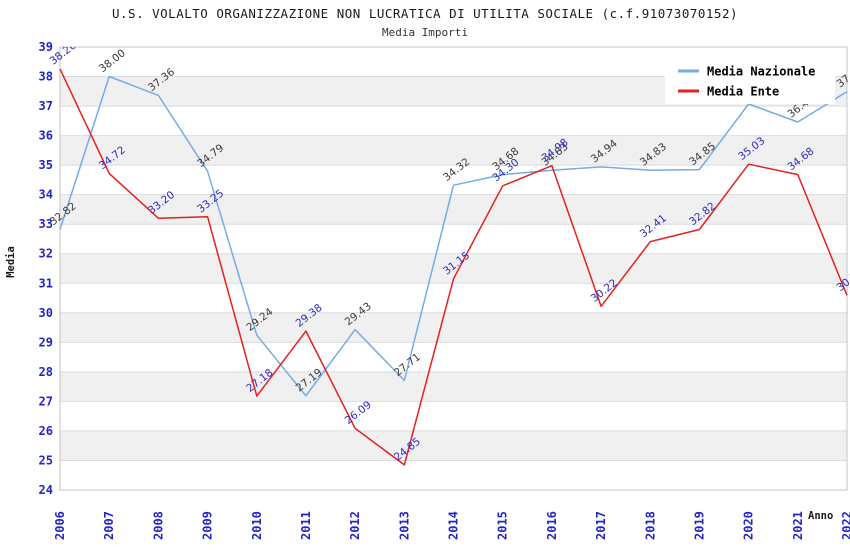 The image size is (850, 550). I want to click on x-tick-label: 2019, so click(699, 525).